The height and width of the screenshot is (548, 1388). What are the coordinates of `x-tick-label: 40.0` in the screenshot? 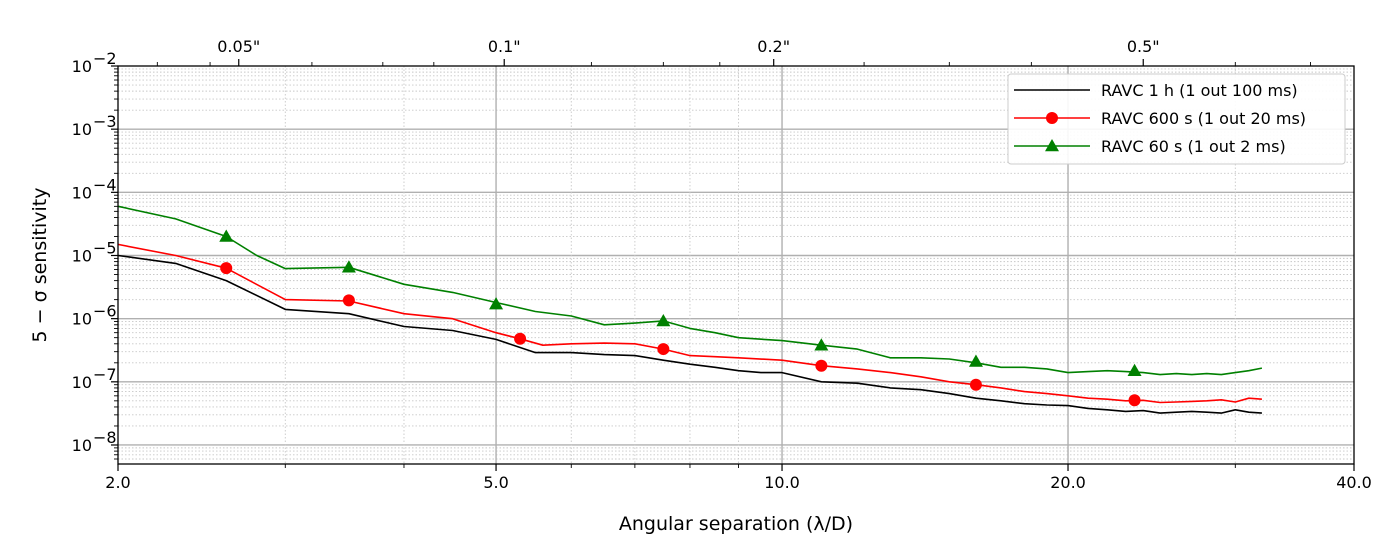 It's located at (1354, 482).